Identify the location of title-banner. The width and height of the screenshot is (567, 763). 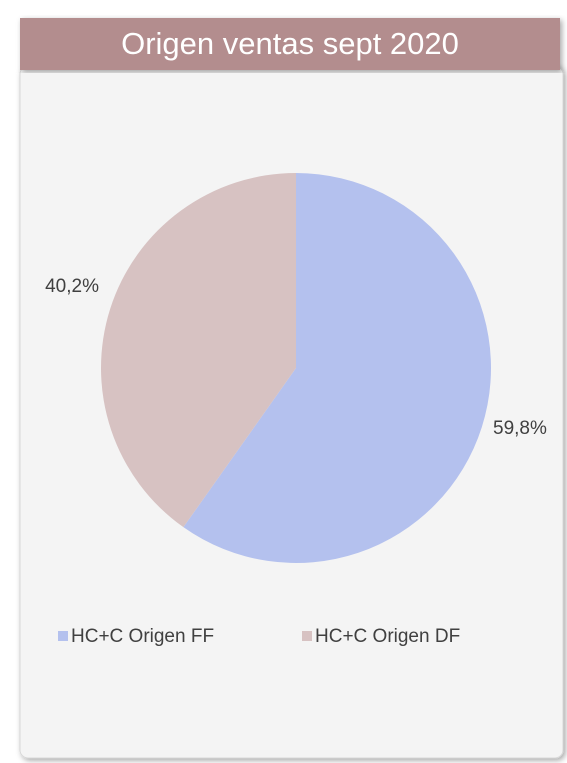
(290, 44).